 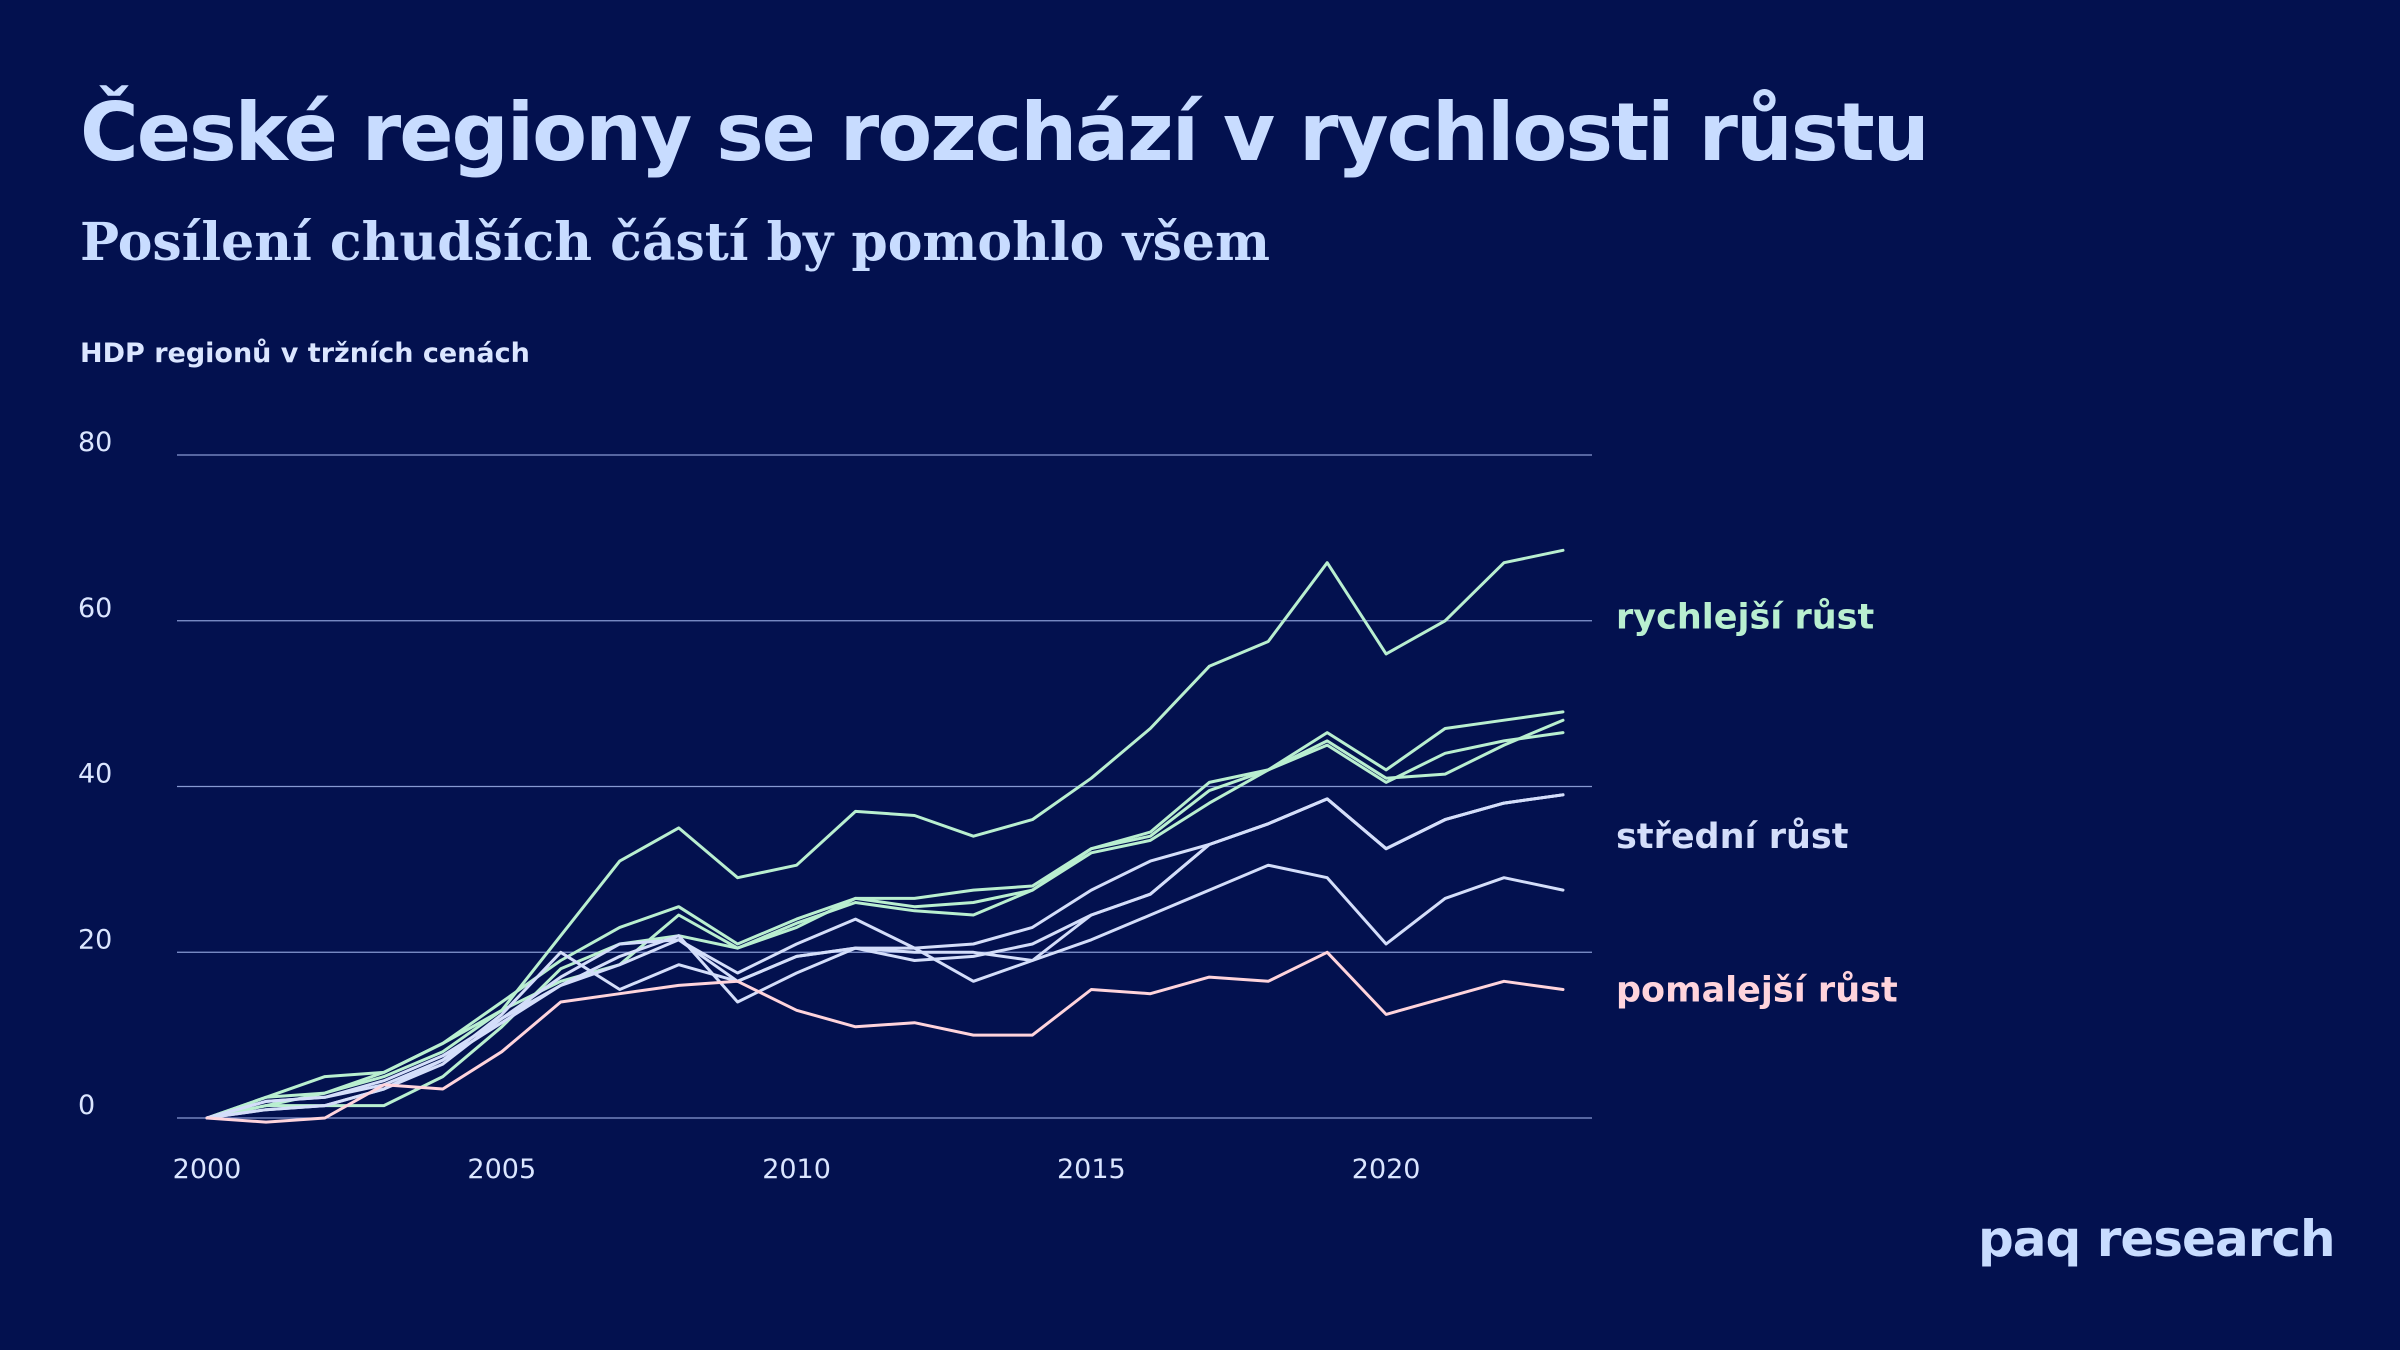 What do you see at coordinates (86, 1105) in the screenshot?
I see `y-tick-label: 0` at bounding box center [86, 1105].